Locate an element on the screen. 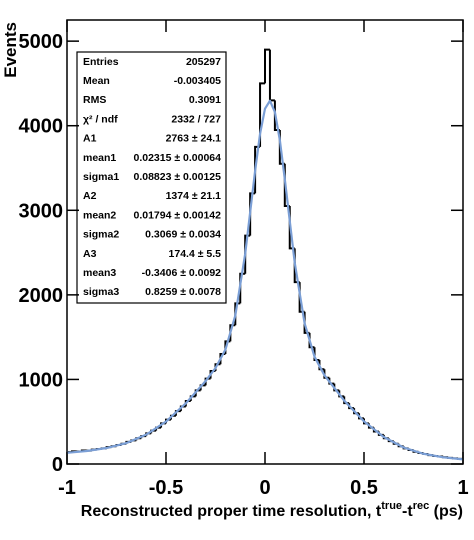 Image resolution: width=474 pixels, height=540 pixels. x-label-sup: true is located at coordinates (391, 506).